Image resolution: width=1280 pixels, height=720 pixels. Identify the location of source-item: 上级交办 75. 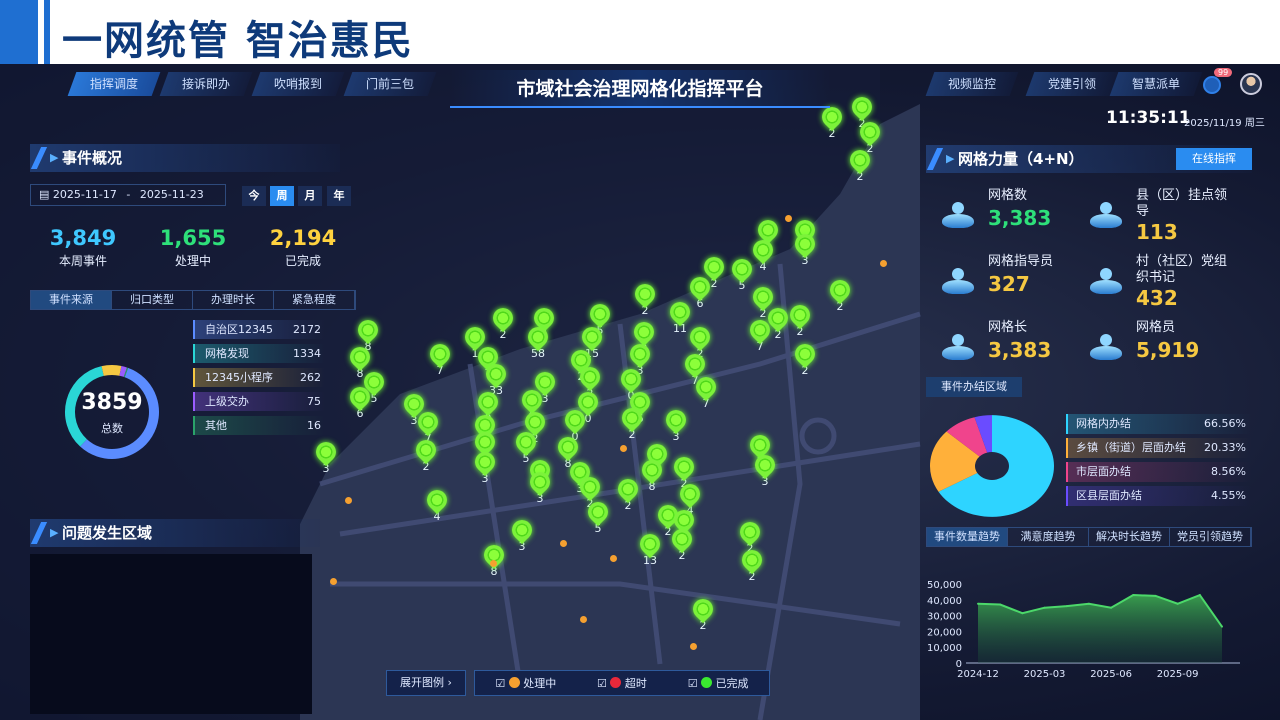
(259, 401).